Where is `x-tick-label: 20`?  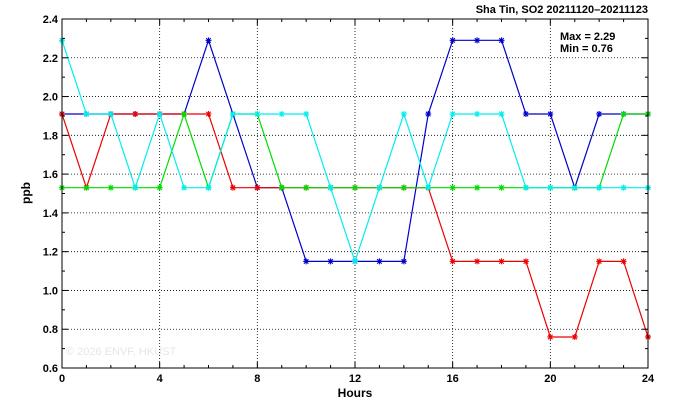 x-tick-label: 20 is located at coordinates (550, 379).